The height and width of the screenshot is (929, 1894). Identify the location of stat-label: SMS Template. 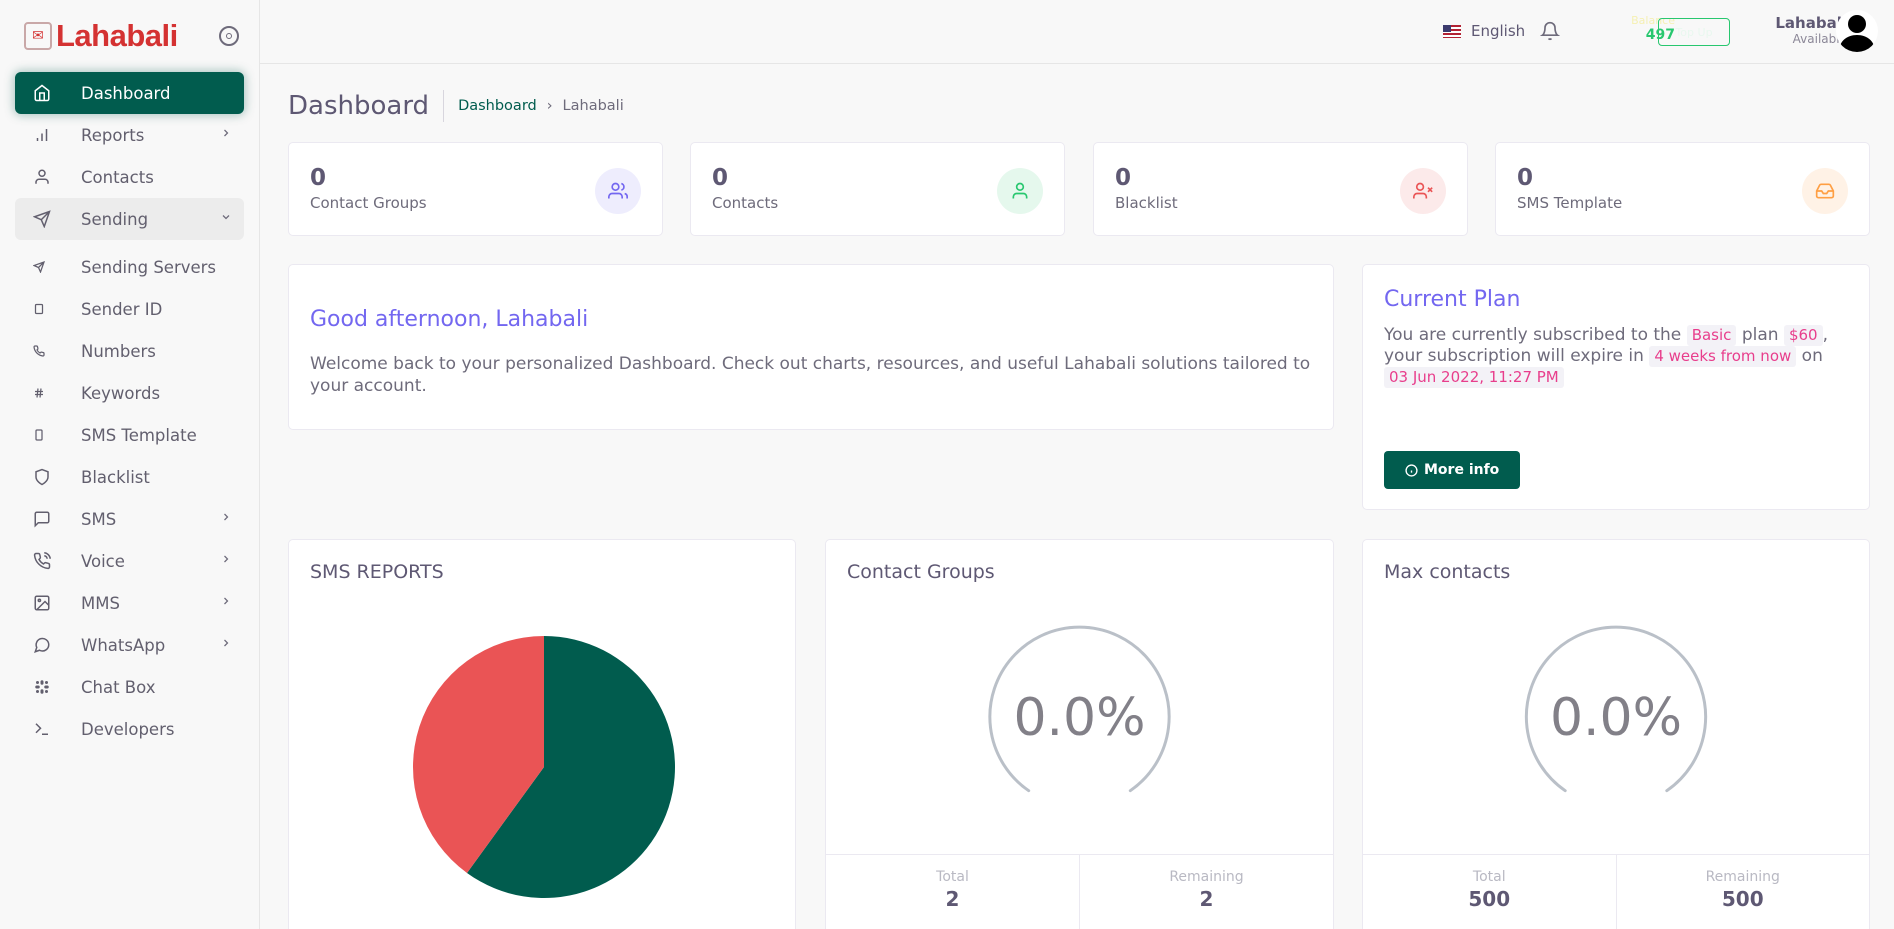
(1570, 203).